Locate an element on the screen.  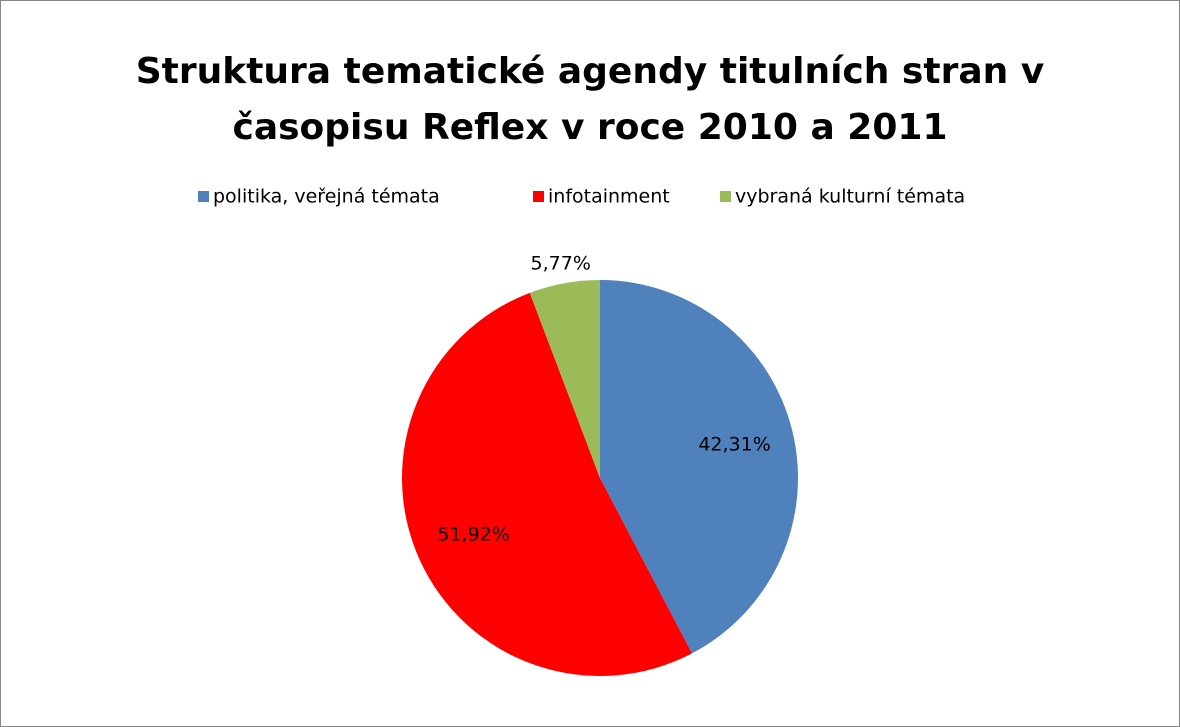
data-label: 51,92% is located at coordinates (473, 534).